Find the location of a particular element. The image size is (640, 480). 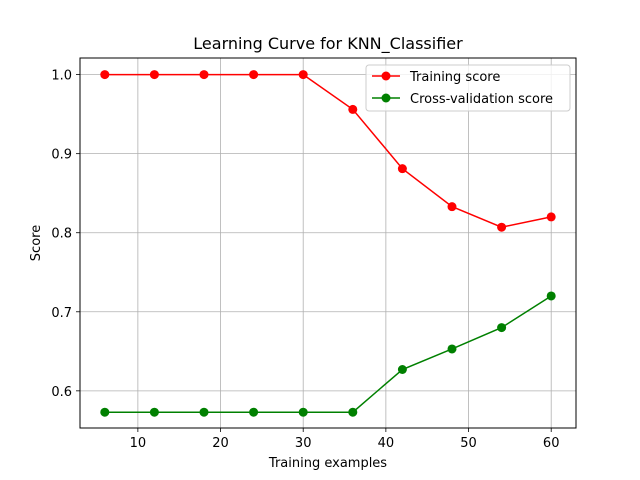

legend-label-cross-validation: Cross-validation score is located at coordinates (481, 99).